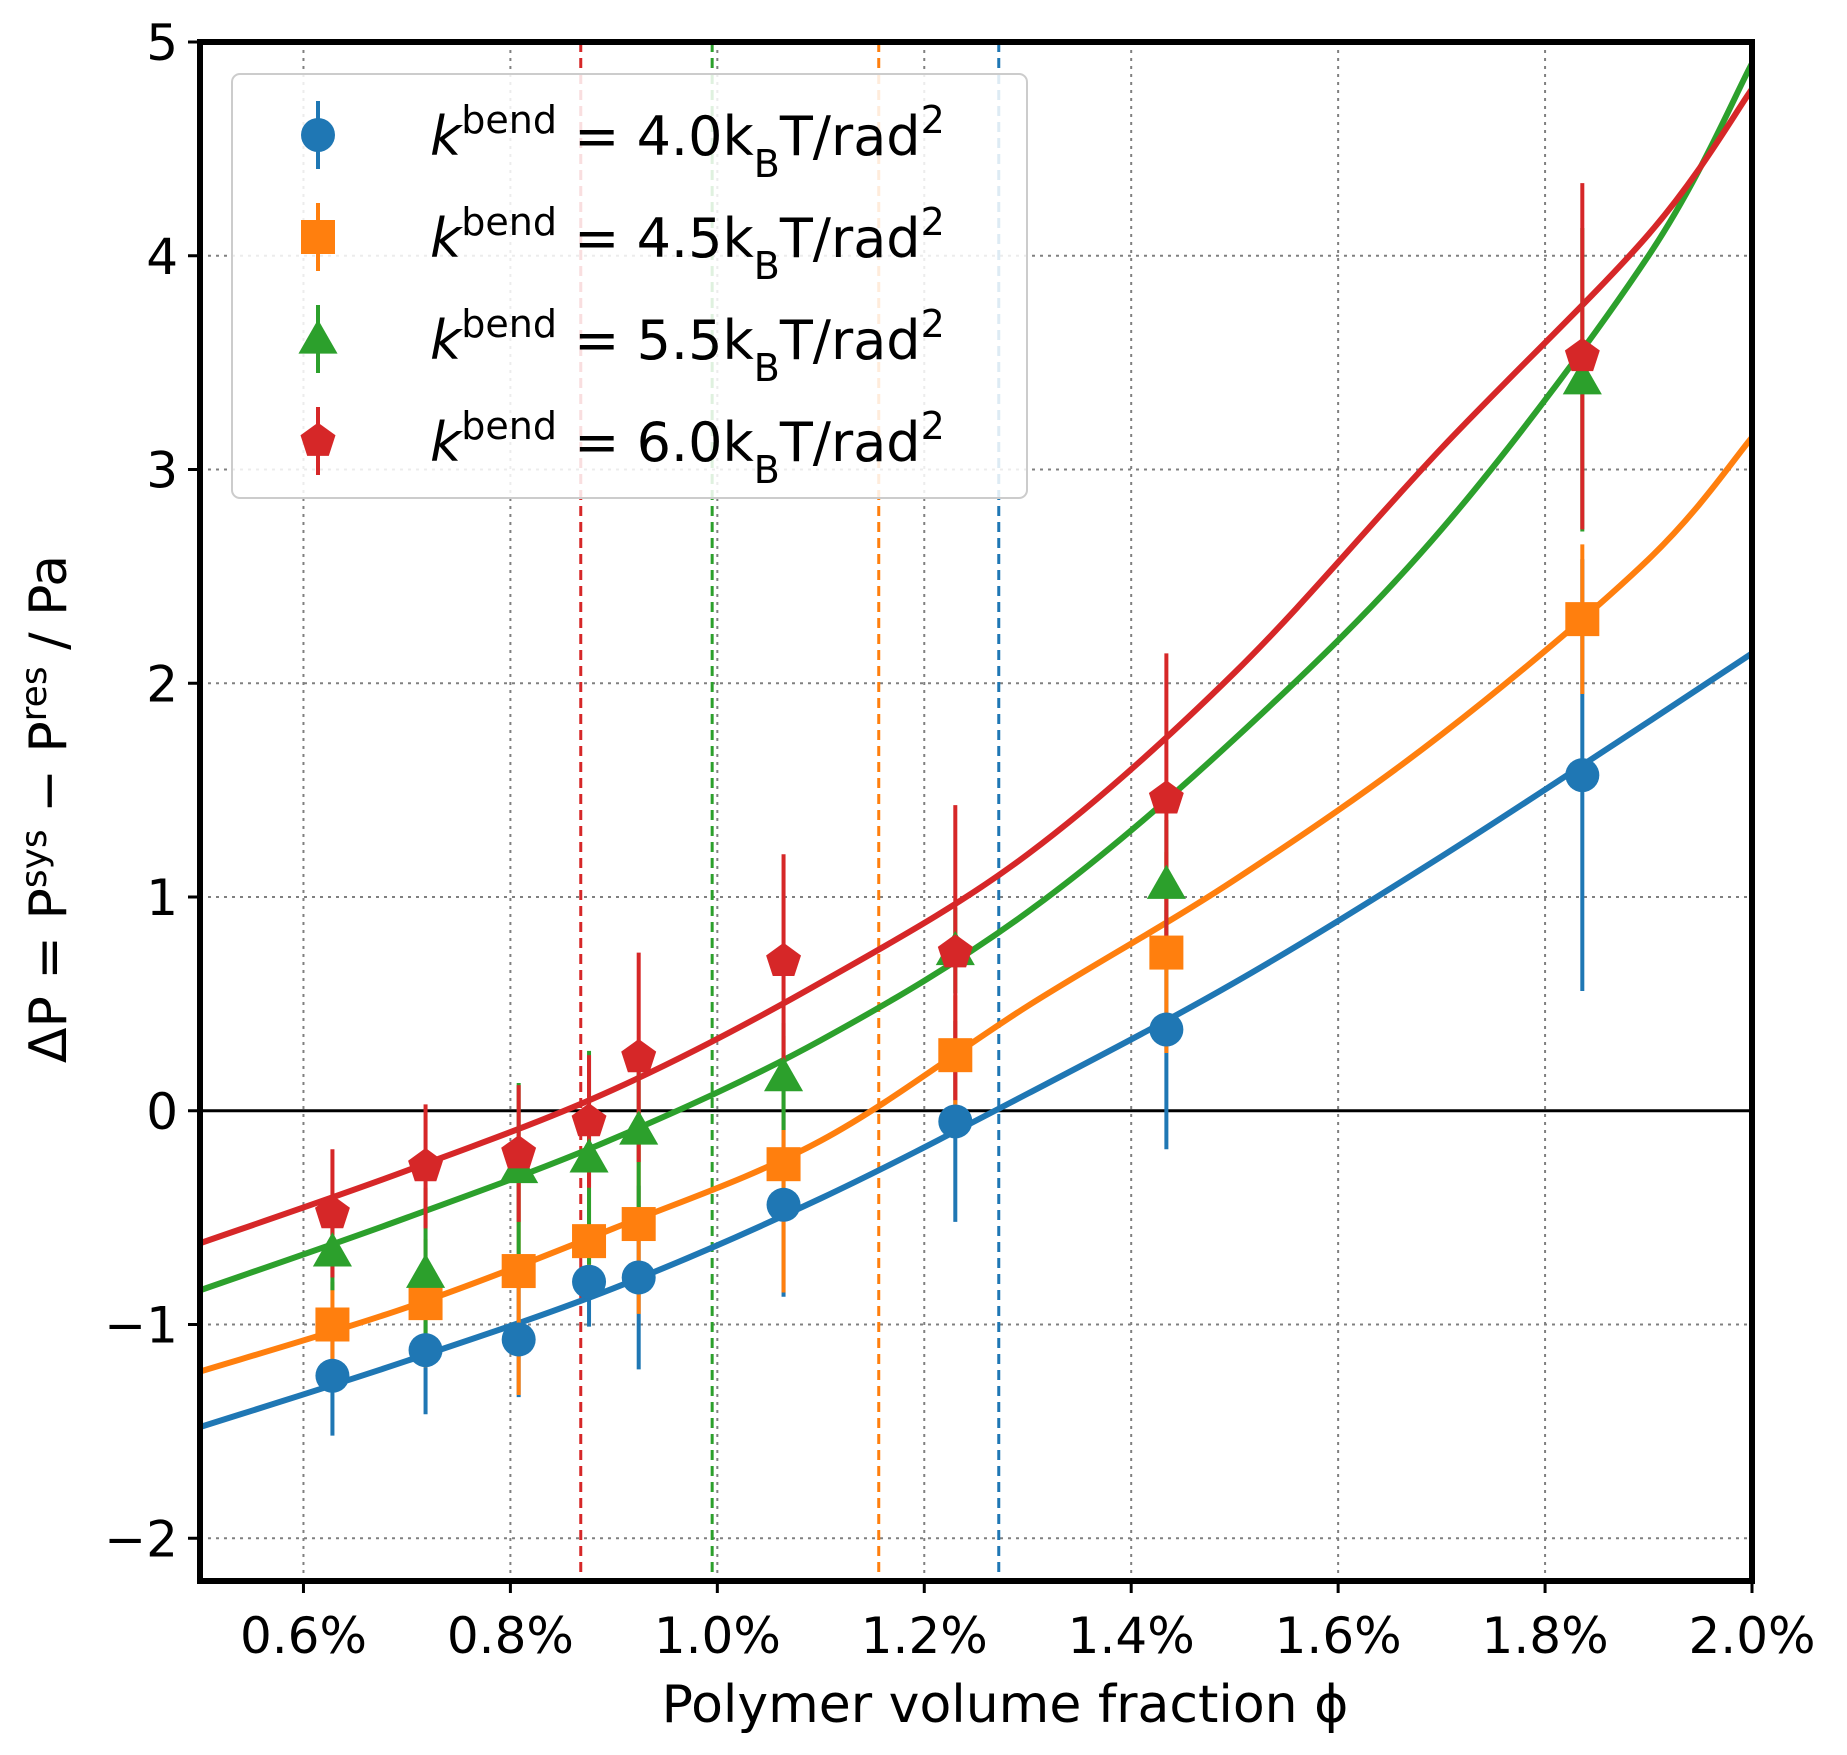  I want to click on legend-label: kbend = 4.0kBT/rad2, so click(687, 142).